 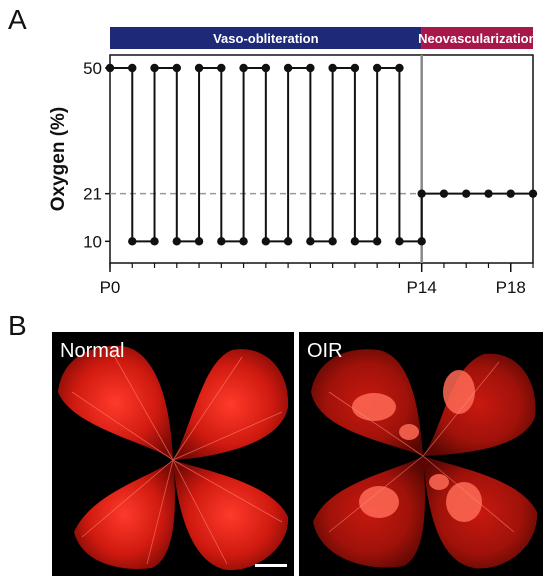 What do you see at coordinates (58, 159) in the screenshot?
I see `y-axis-label: Oxygen (%)` at bounding box center [58, 159].